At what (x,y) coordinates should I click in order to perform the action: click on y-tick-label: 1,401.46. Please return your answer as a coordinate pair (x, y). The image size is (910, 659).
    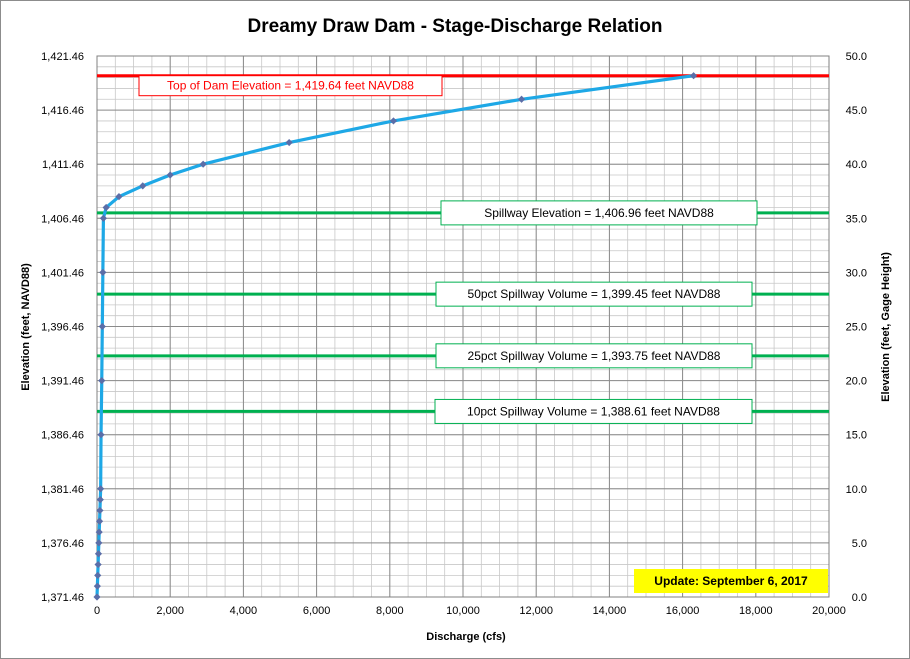
    Looking at the image, I should click on (62, 273).